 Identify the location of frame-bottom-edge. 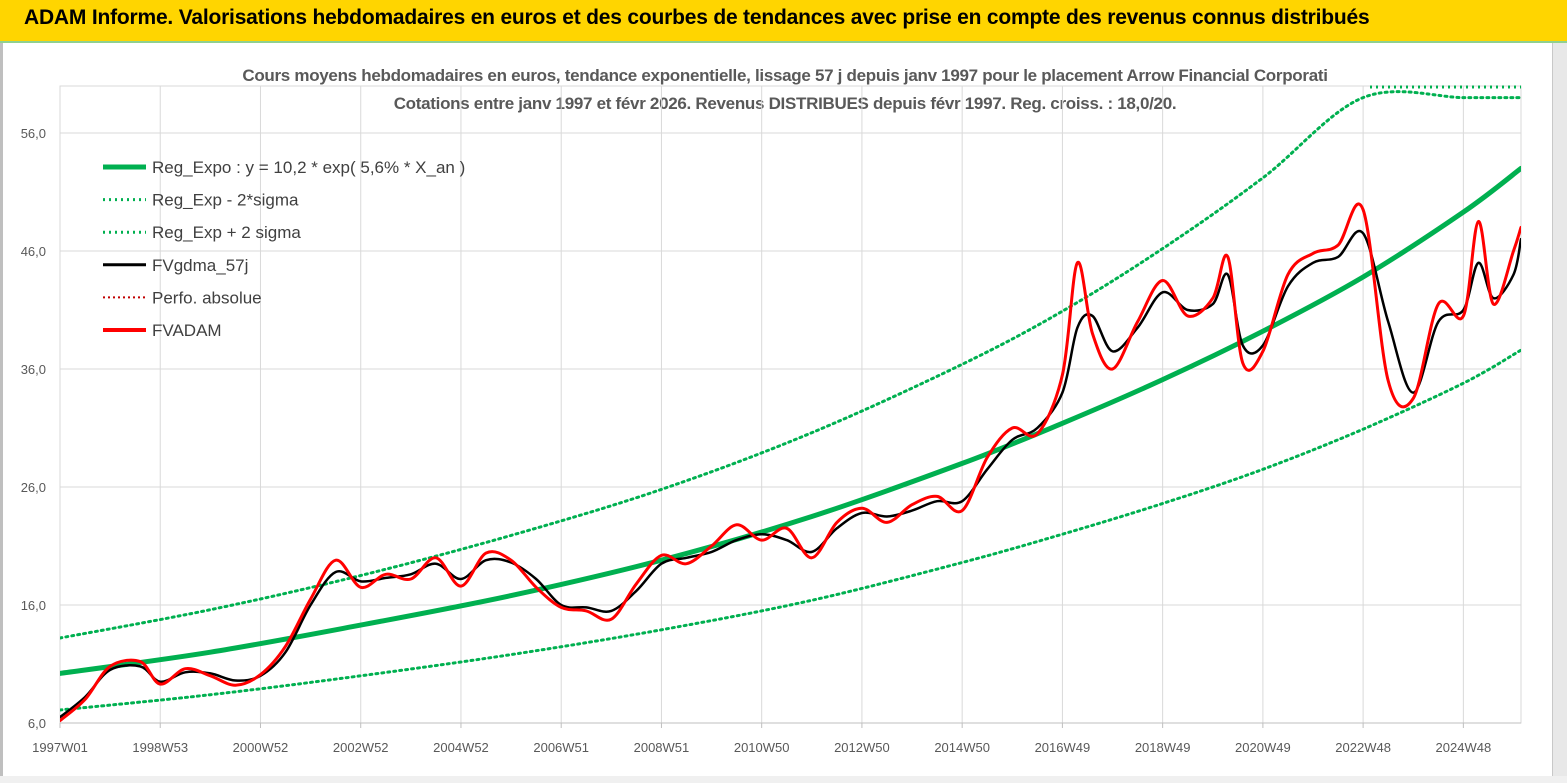
(783, 779).